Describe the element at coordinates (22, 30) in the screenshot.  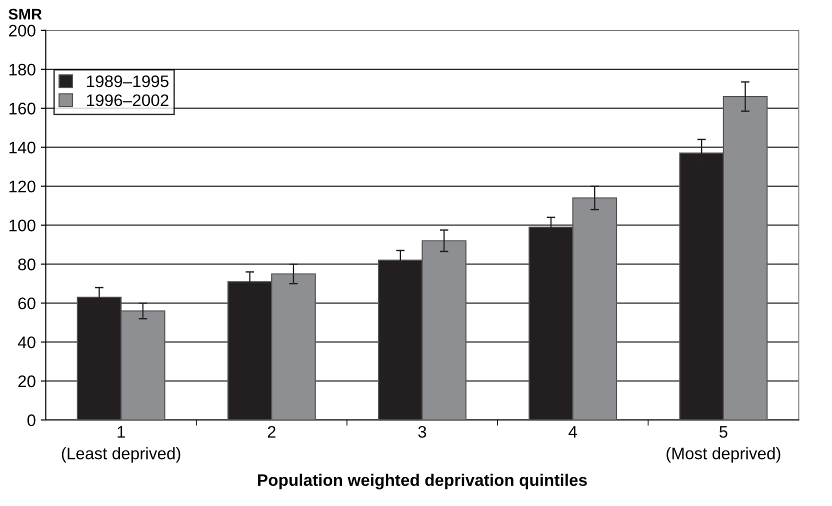
I see `y-tick-label: 200` at that location.